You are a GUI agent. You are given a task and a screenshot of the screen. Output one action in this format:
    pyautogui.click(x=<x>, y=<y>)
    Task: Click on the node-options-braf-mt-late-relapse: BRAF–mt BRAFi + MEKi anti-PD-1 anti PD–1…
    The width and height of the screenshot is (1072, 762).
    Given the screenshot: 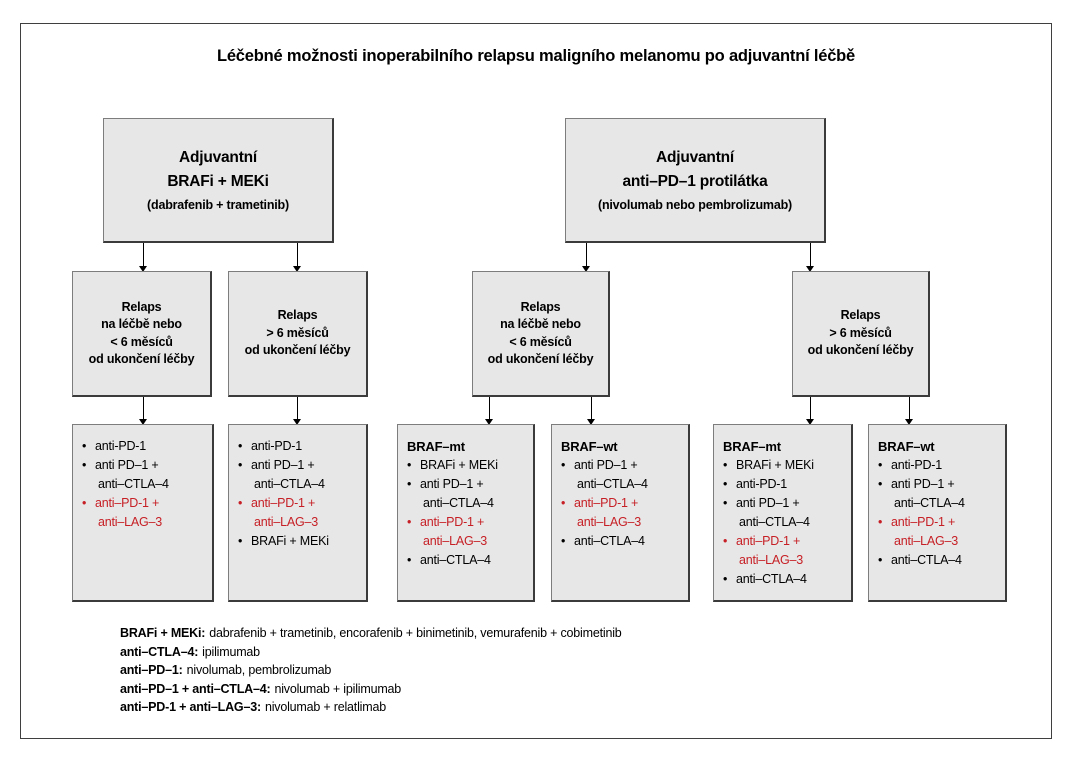 What is the action you would take?
    pyautogui.click(x=783, y=513)
    